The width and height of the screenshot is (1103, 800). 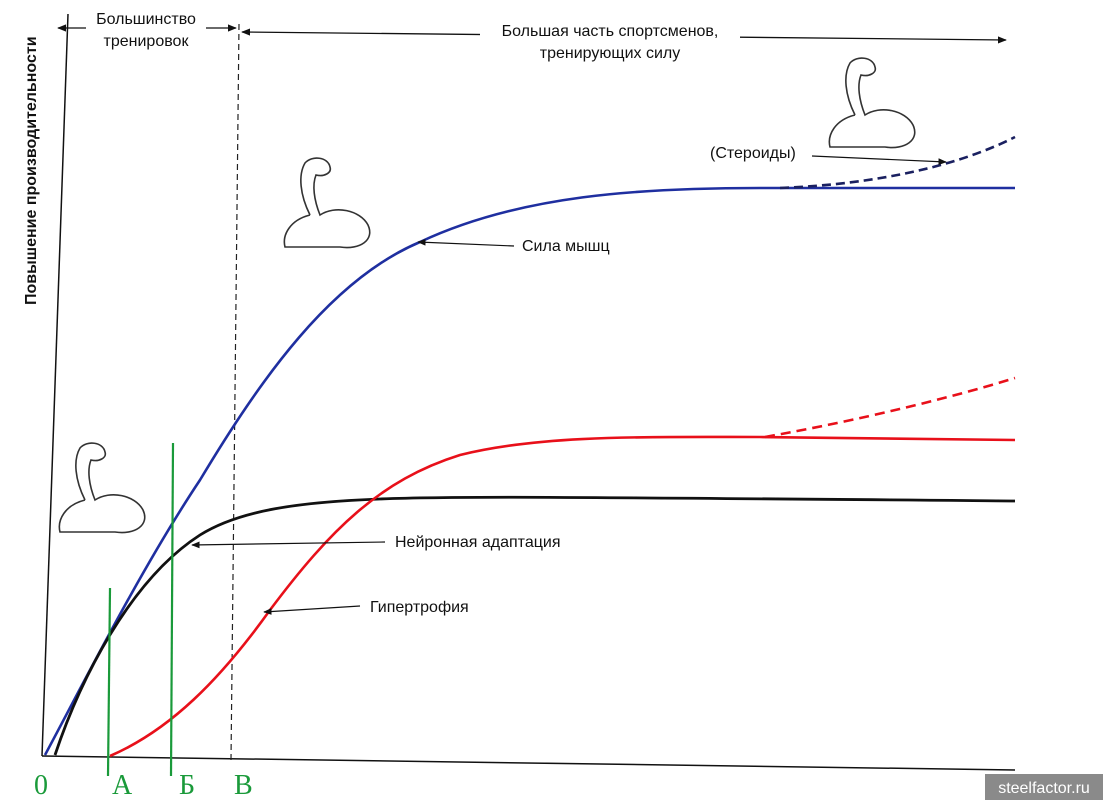 I want to click on range-label: тренировок, so click(x=147, y=41).